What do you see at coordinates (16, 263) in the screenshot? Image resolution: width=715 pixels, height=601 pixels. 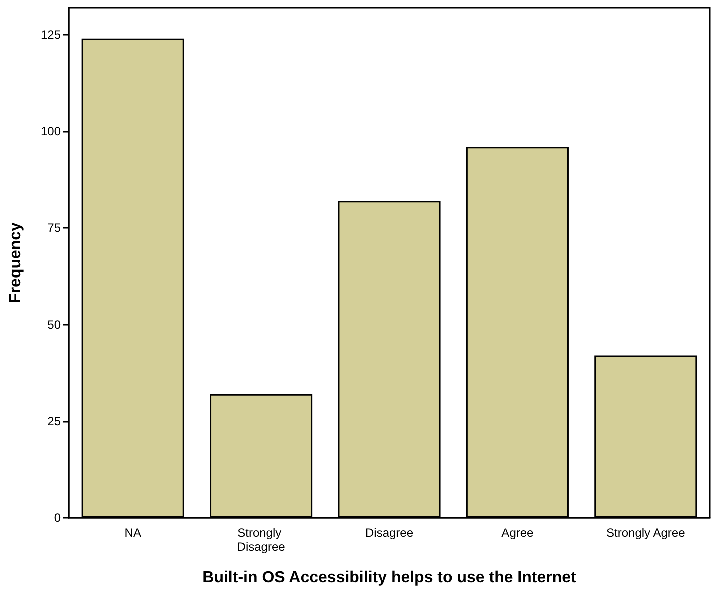 I see `y-axis-title: Frequency` at bounding box center [16, 263].